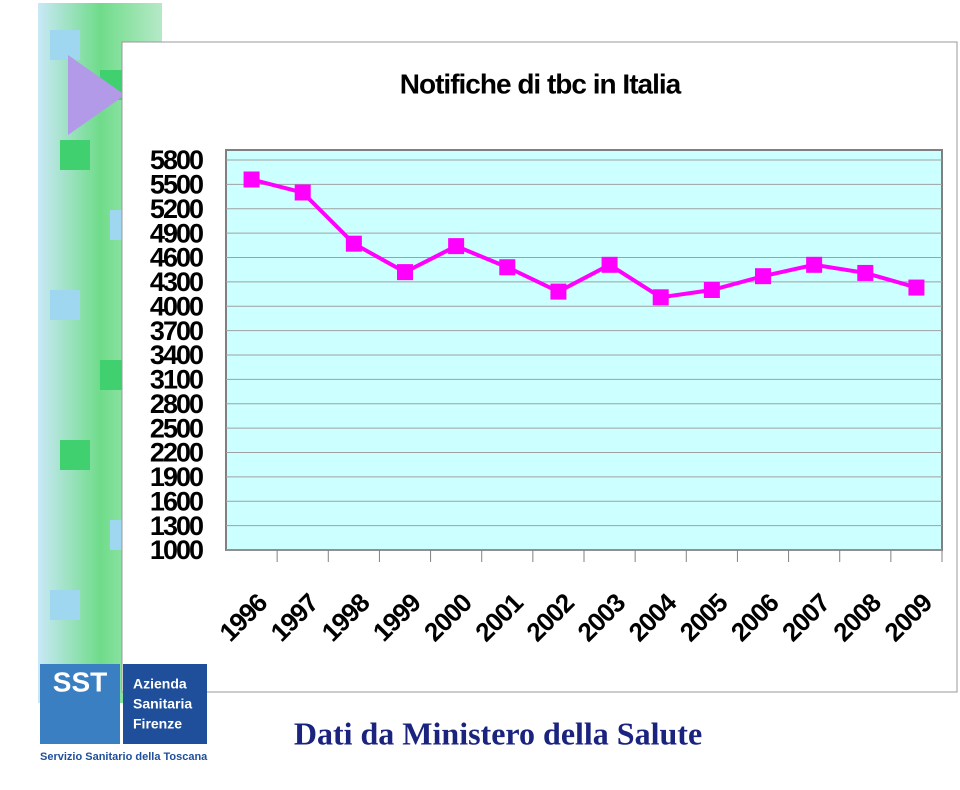 This screenshot has width=960, height=790. Describe the element at coordinates (176, 160) in the screenshot. I see `y-tick-label: 5800` at that location.